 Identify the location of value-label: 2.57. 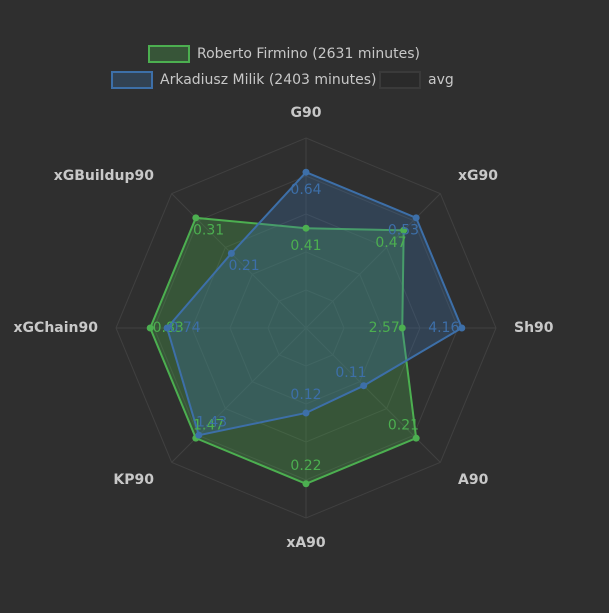
(384, 328).